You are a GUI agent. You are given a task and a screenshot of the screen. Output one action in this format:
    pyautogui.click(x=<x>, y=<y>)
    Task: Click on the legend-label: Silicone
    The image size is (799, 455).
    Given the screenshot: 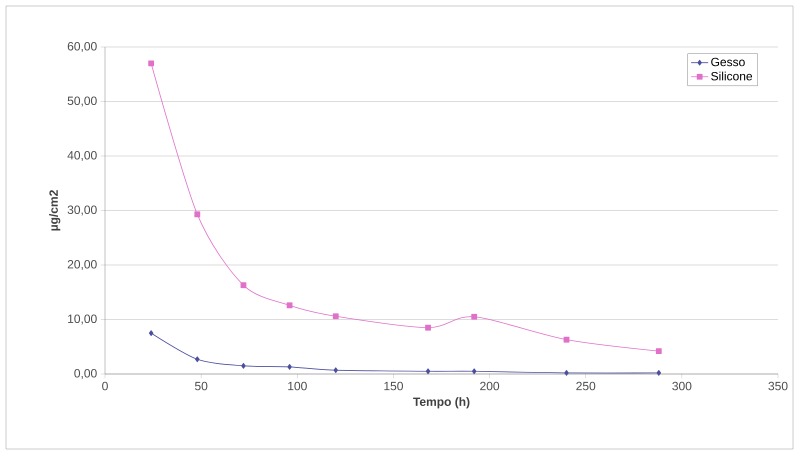 What is the action you would take?
    pyautogui.click(x=731, y=76)
    